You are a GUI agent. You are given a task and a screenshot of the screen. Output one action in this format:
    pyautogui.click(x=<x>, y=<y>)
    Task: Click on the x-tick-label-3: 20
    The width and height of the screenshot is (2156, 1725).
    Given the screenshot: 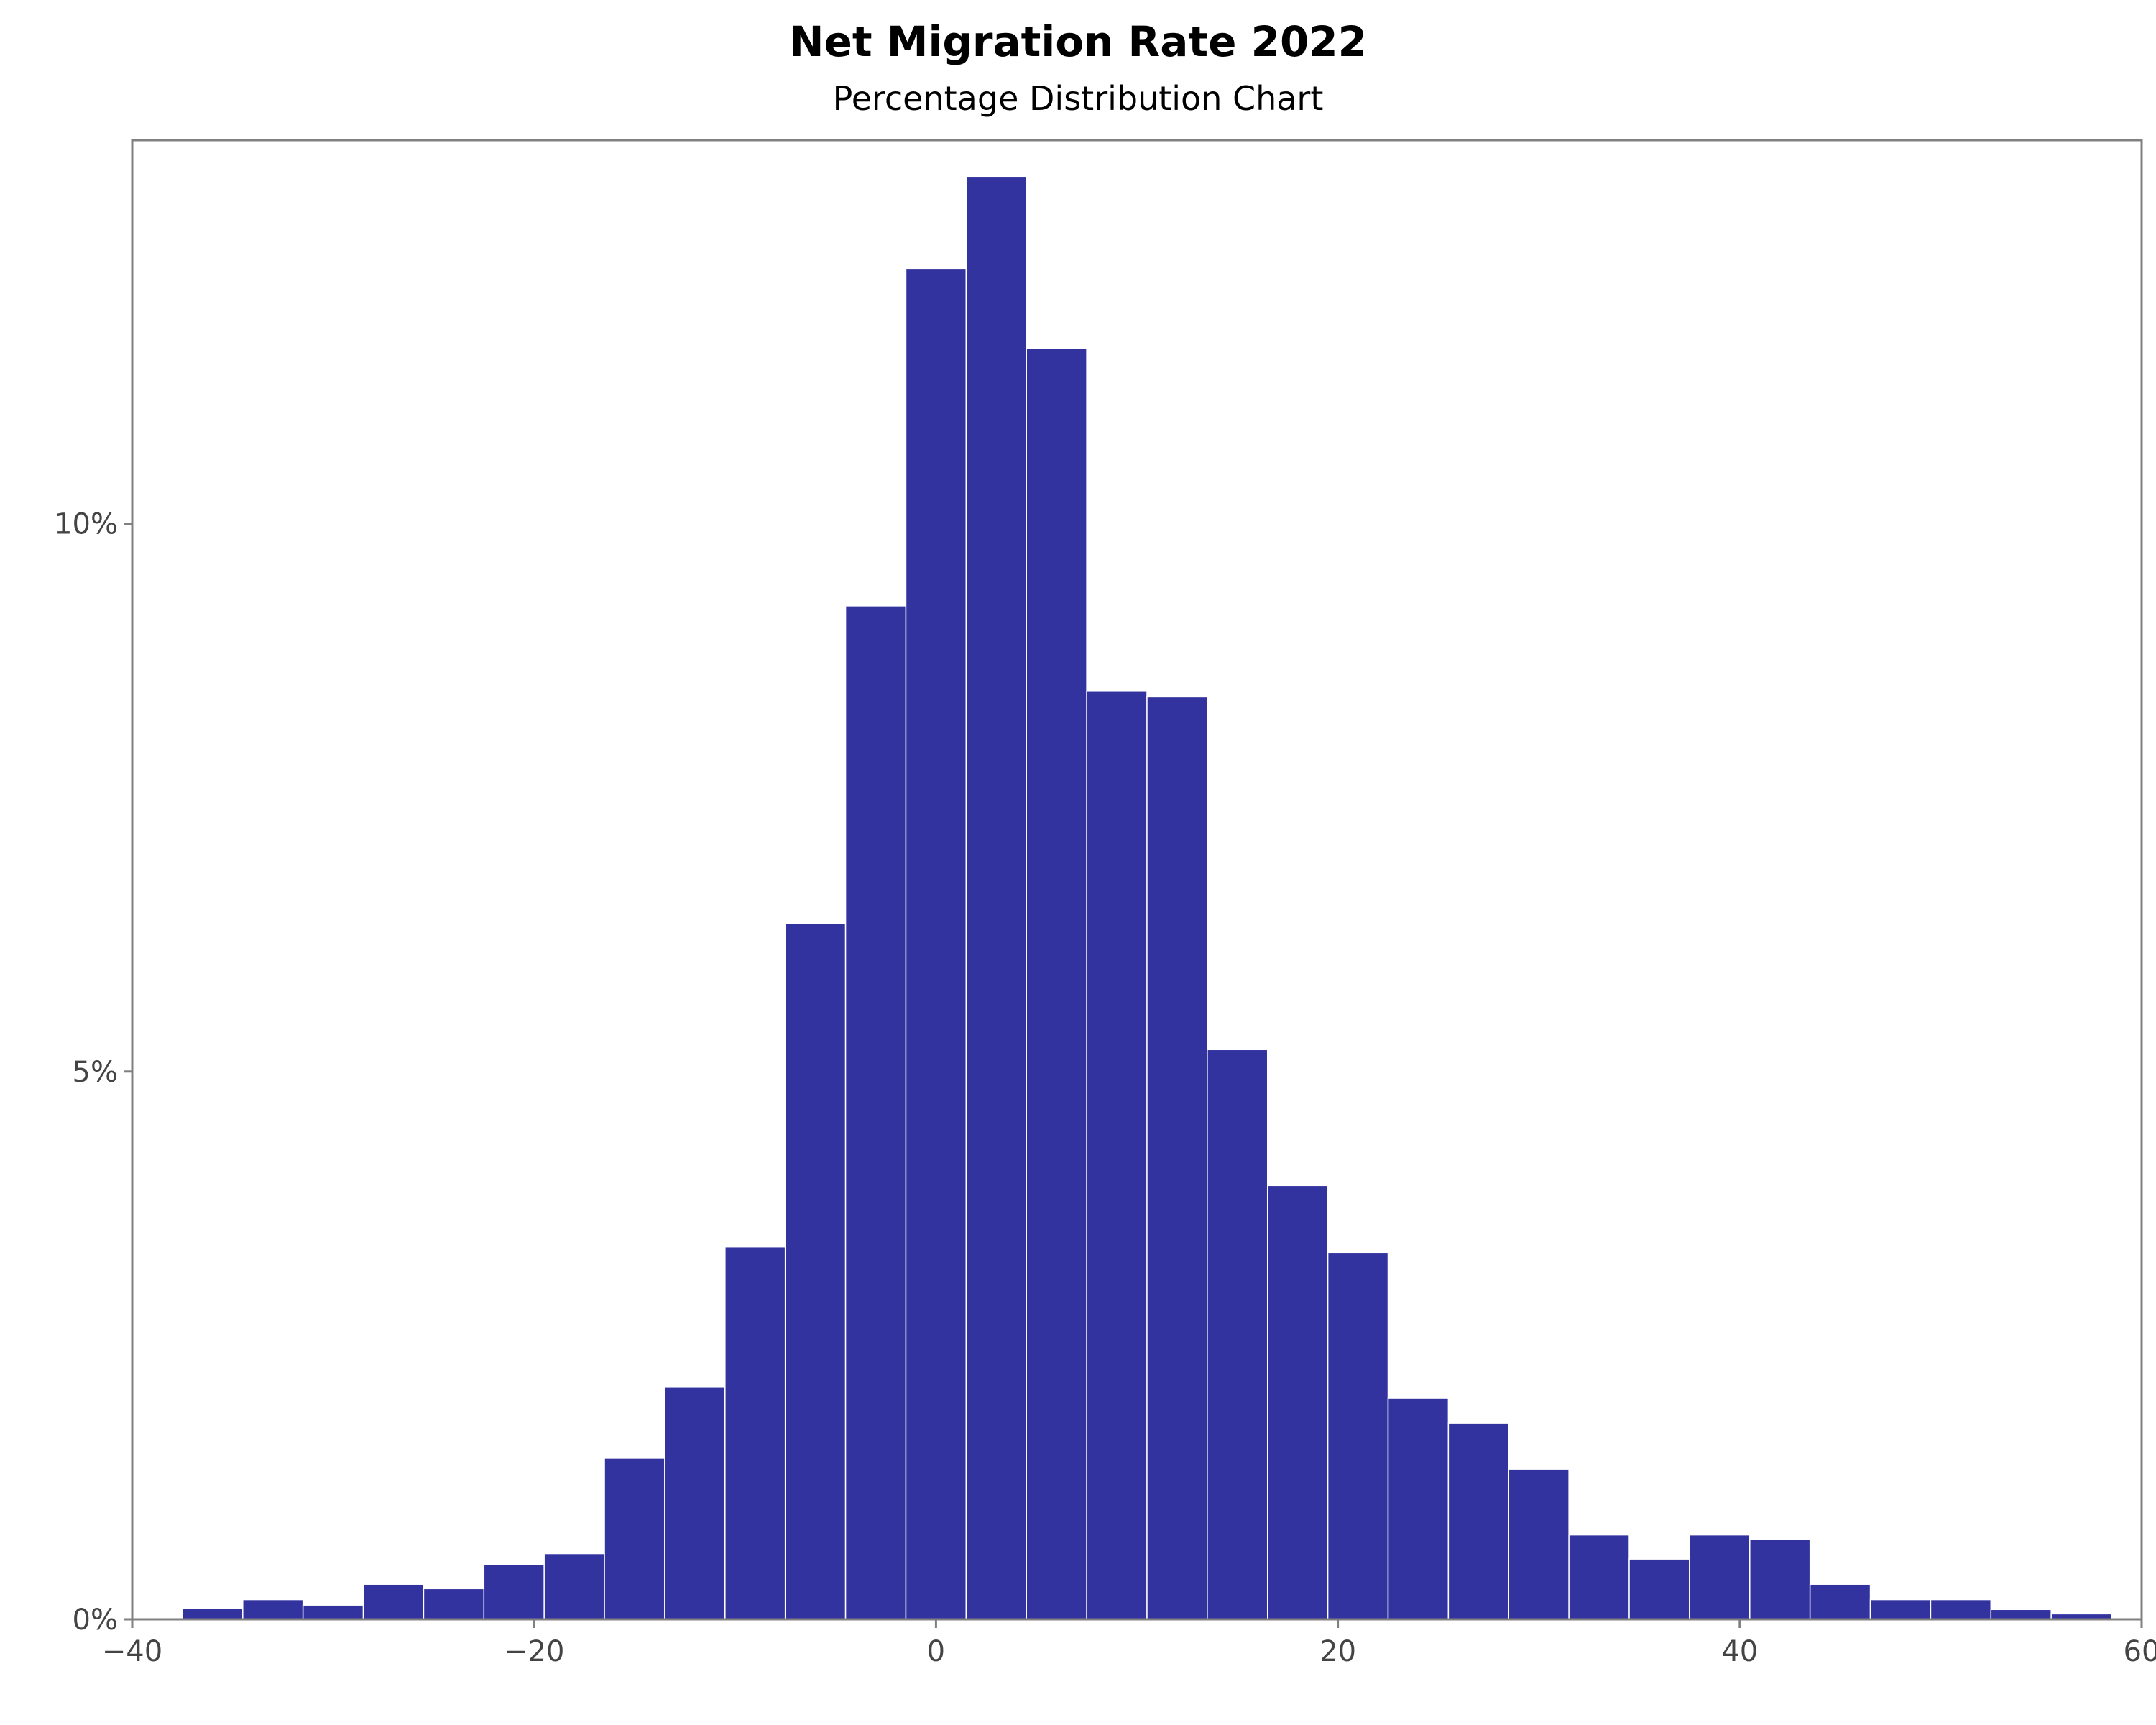 What is the action you would take?
    pyautogui.click(x=1337, y=1651)
    